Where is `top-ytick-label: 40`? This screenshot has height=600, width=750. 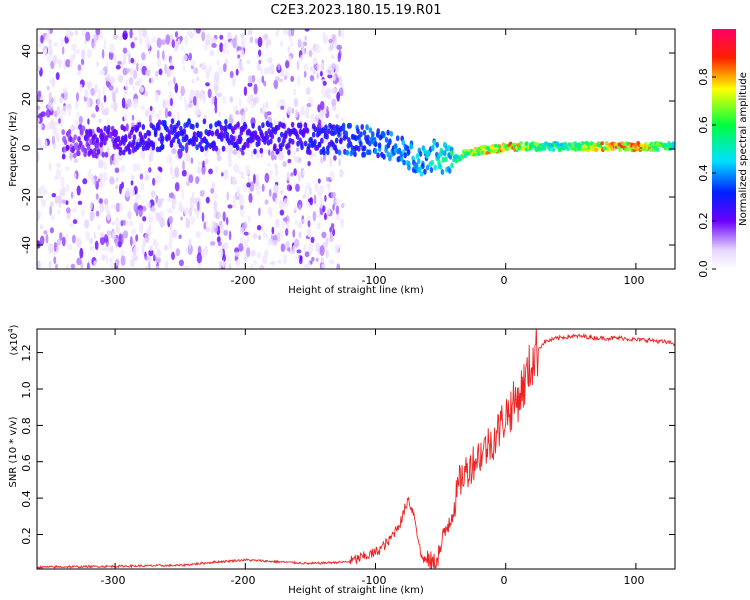 top-ytick-label: 40 is located at coordinates (26, 51).